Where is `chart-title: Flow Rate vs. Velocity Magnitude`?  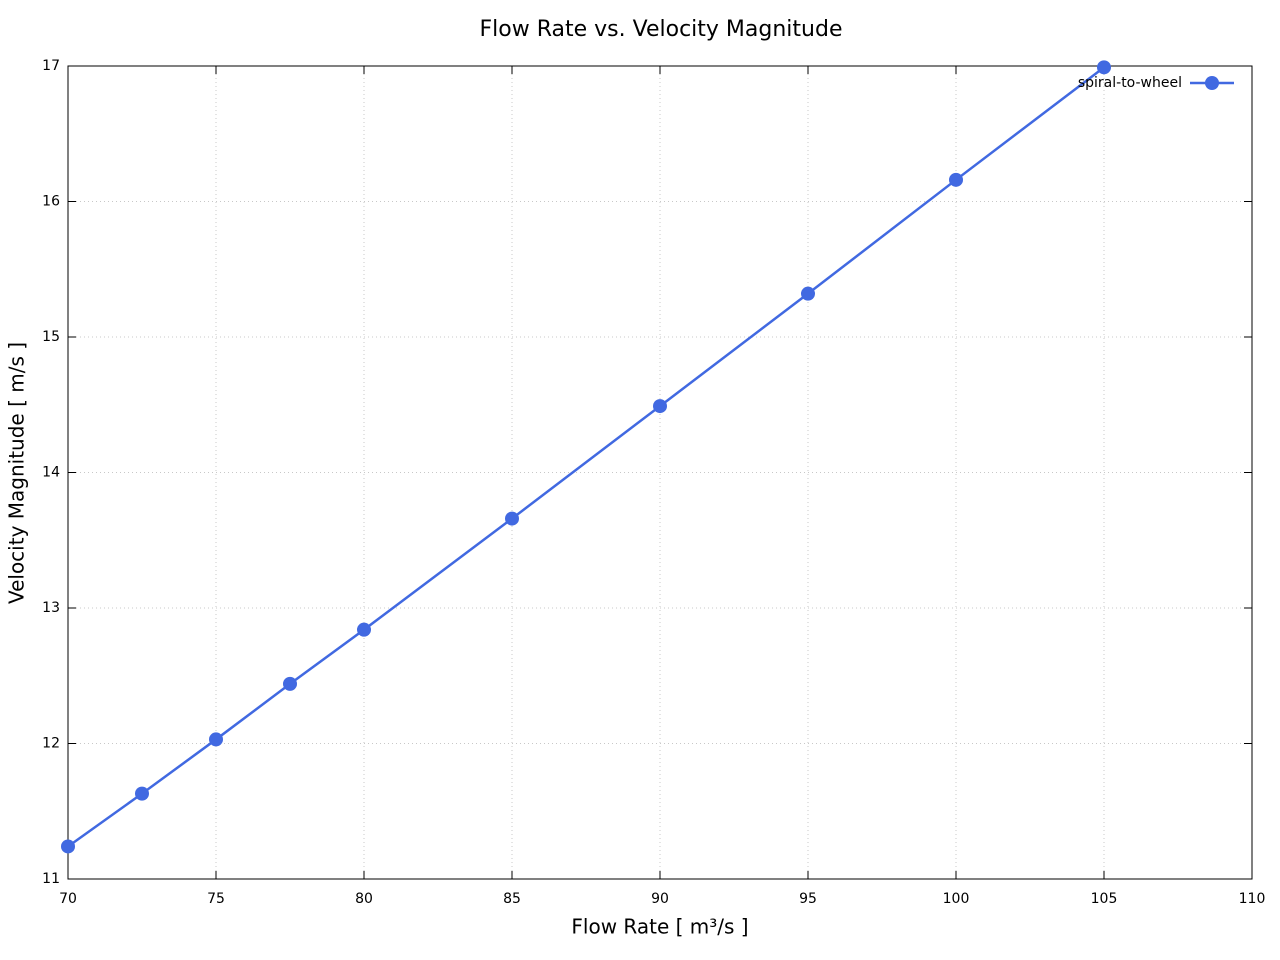 chart-title: Flow Rate vs. Velocity Magnitude is located at coordinates (661, 29).